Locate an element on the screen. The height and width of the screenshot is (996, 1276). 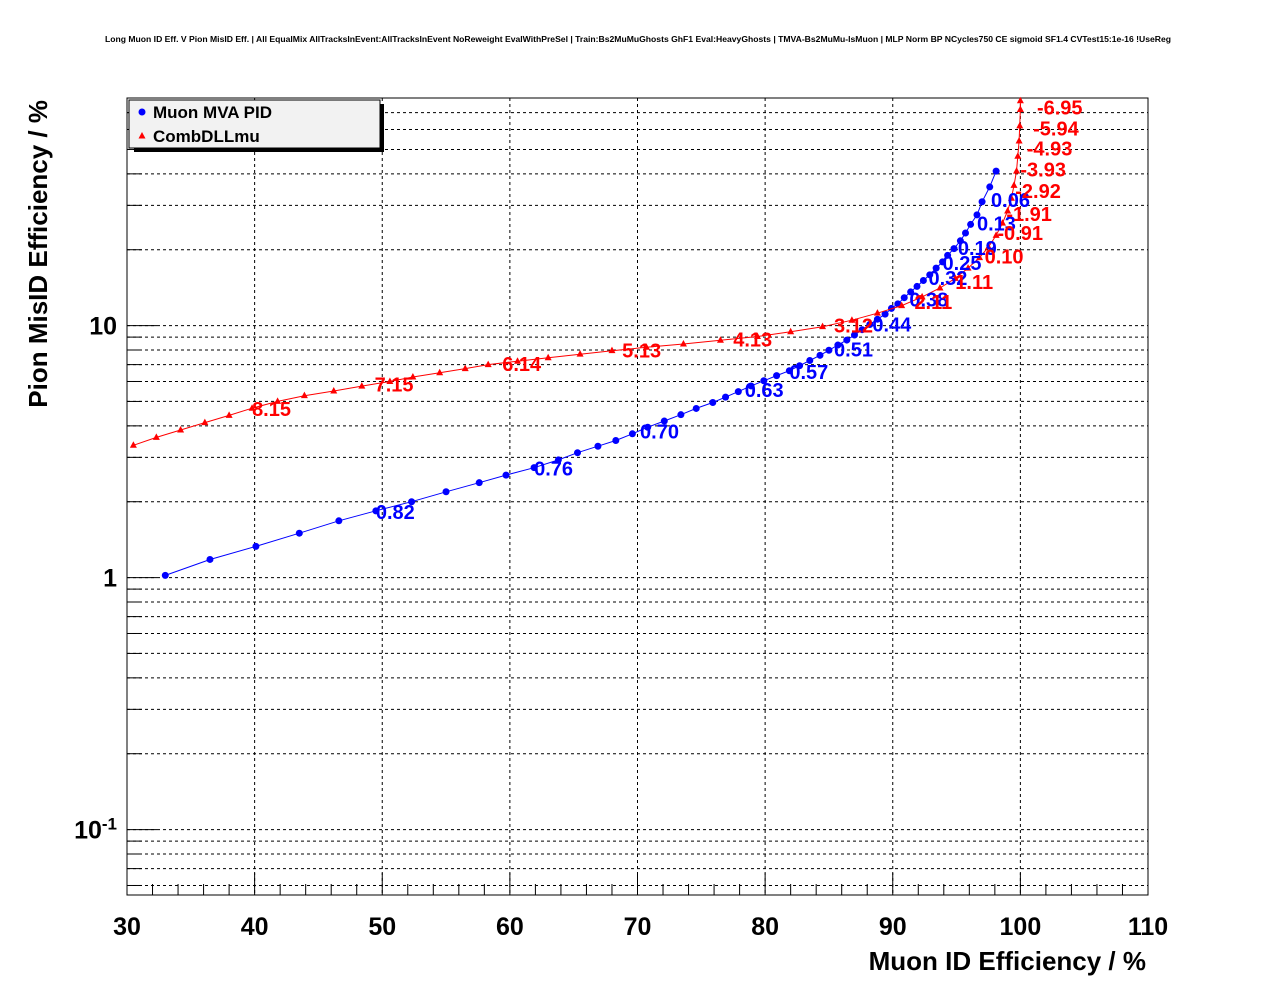
cut-value-label: 0.32 is located at coordinates (947, 279).